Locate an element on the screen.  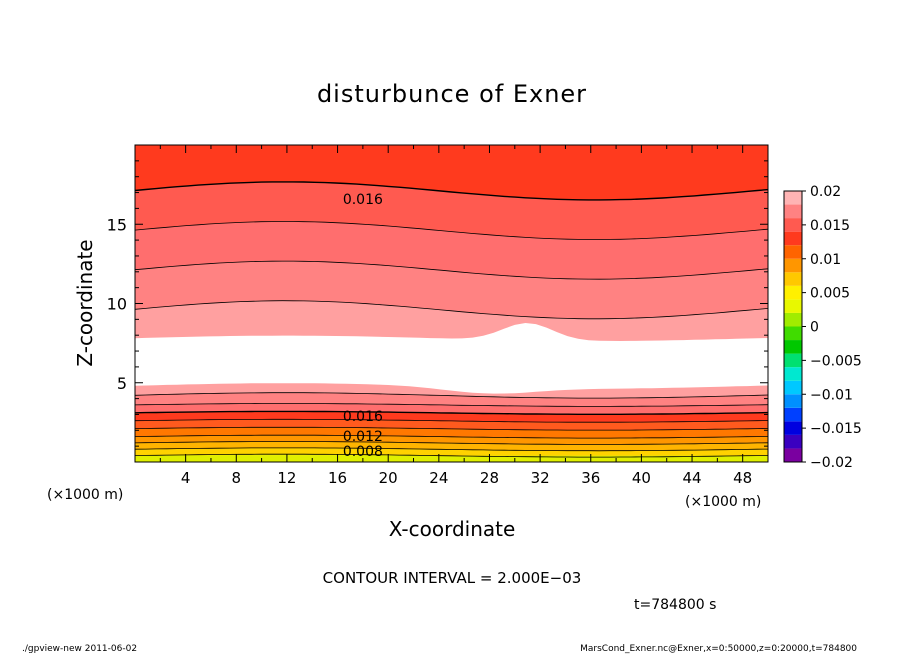
chart-title: disturbunce of Exner is located at coordinates (452, 94).